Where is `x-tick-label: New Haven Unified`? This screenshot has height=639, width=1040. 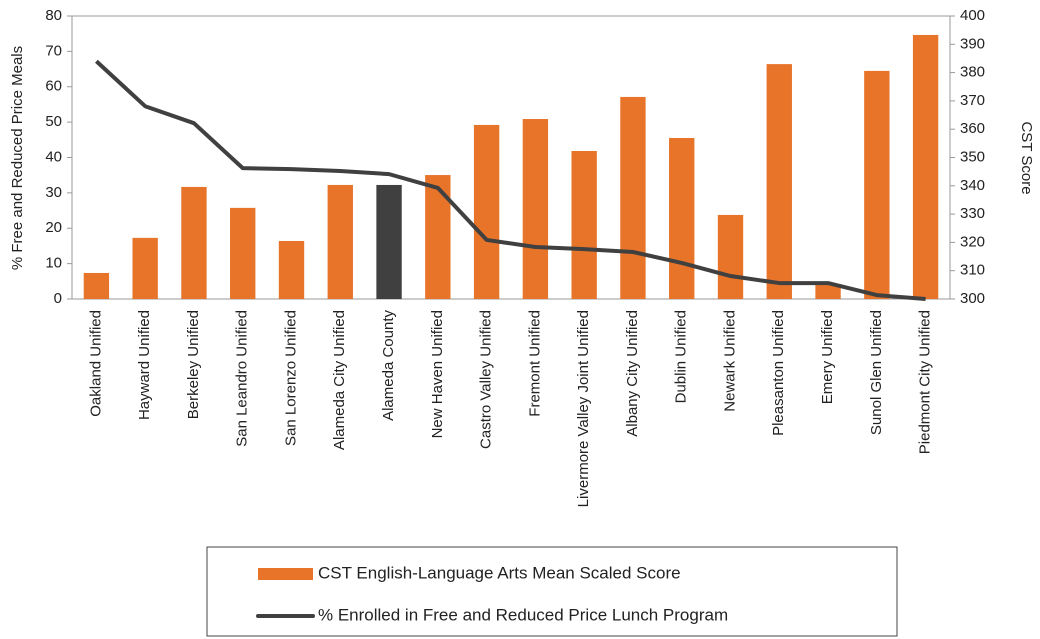
x-tick-label: New Haven Unified is located at coordinates (437, 374).